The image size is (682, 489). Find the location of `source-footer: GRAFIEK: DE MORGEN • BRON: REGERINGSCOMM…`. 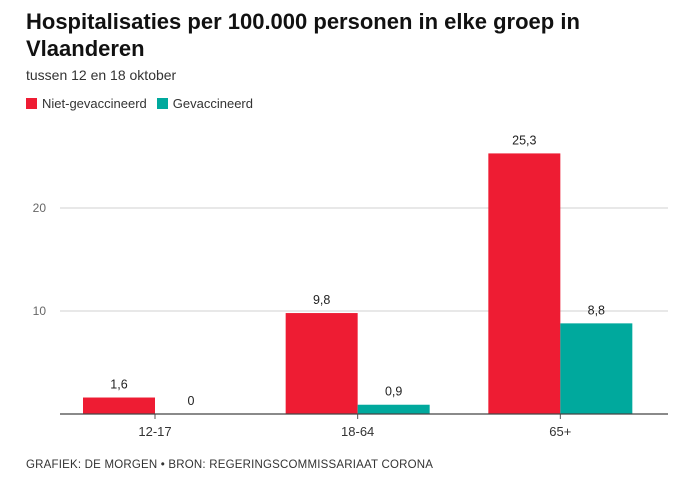

source-footer: GRAFIEK: DE MORGEN • BRON: REGERINGSCOMM… is located at coordinates (230, 465).